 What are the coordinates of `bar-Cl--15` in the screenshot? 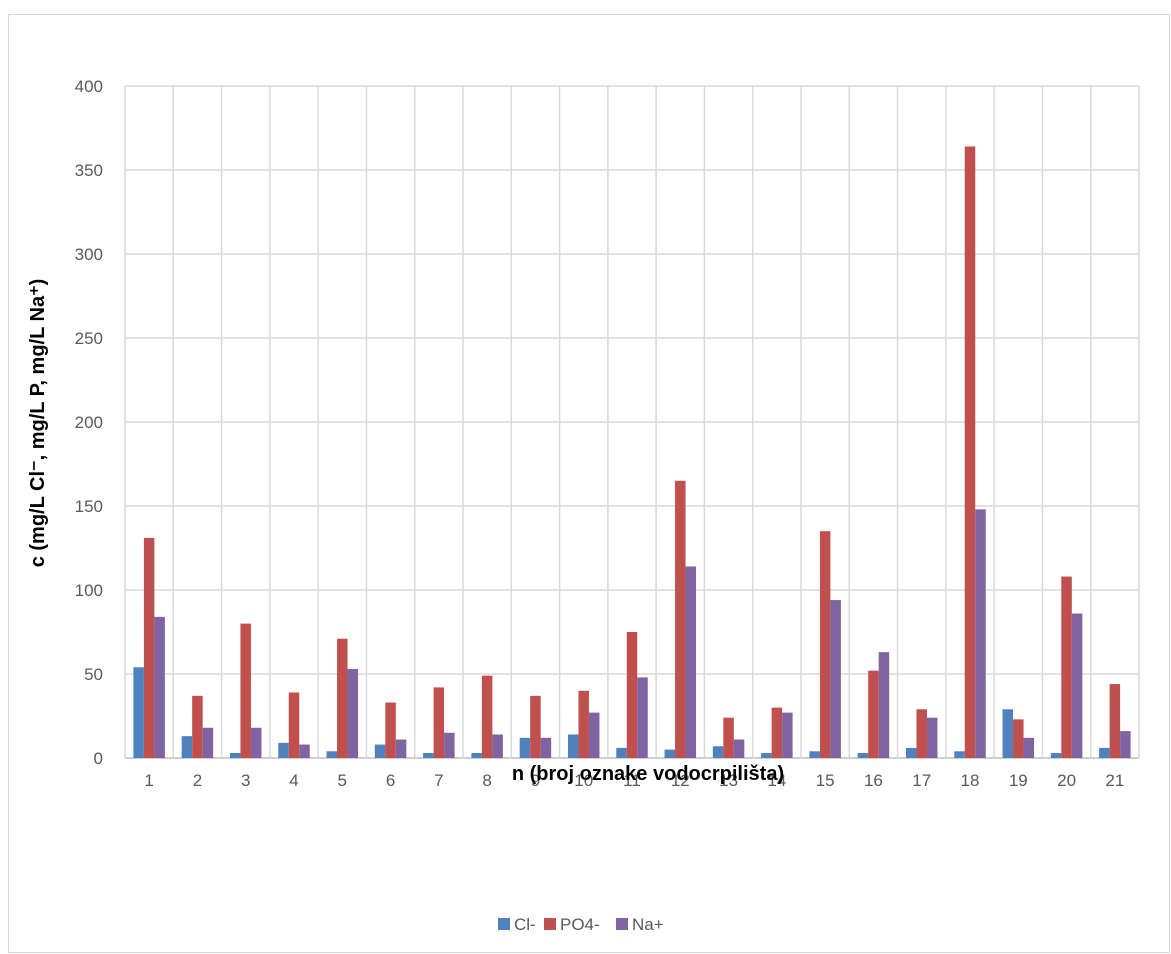 It's located at (814, 754).